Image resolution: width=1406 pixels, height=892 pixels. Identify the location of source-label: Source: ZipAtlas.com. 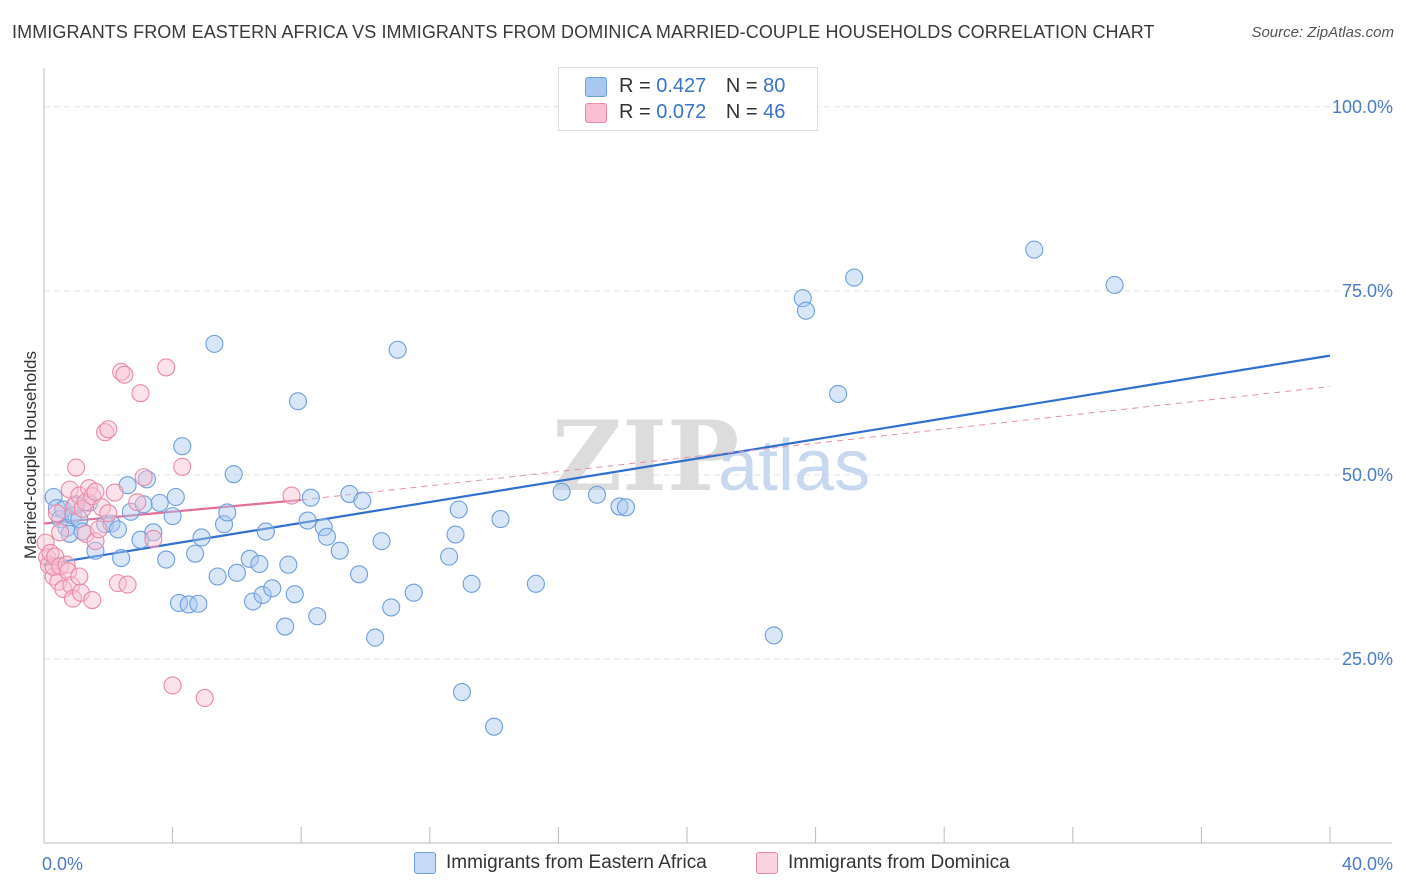
(1322, 32).